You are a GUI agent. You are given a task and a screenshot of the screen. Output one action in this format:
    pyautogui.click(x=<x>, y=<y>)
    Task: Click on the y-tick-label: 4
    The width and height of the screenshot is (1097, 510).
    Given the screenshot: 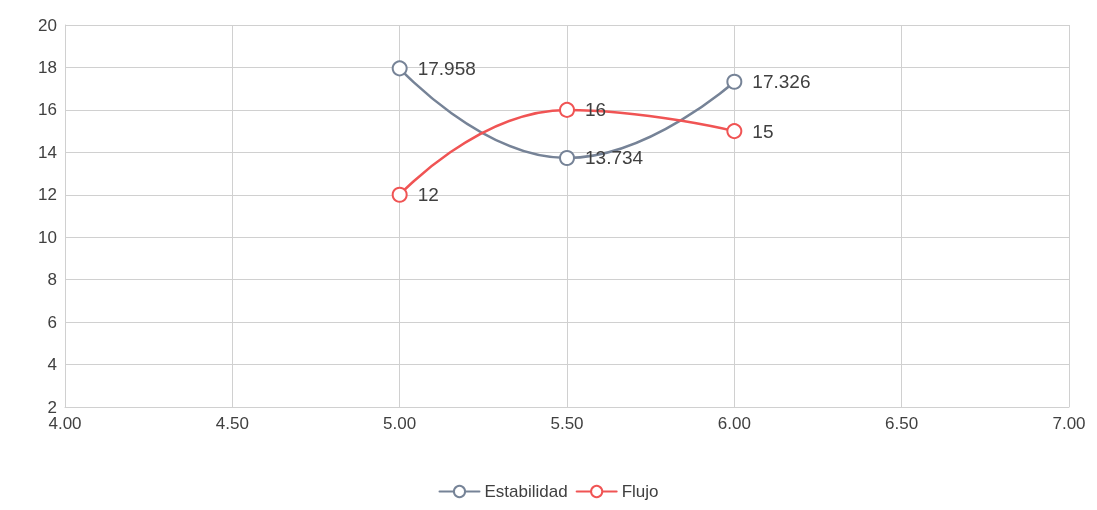 What is the action you would take?
    pyautogui.click(x=52, y=365)
    